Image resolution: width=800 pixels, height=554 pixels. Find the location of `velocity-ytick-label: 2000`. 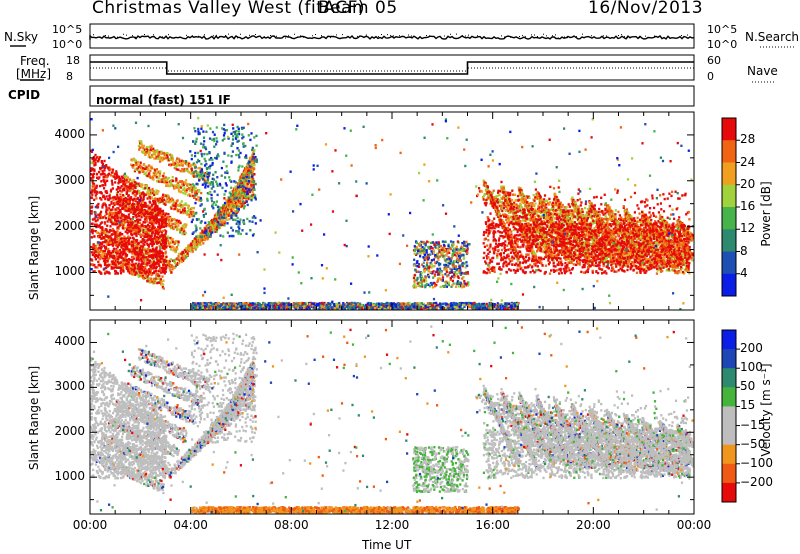

velocity-ytick-label: 2000 is located at coordinates (69, 431).